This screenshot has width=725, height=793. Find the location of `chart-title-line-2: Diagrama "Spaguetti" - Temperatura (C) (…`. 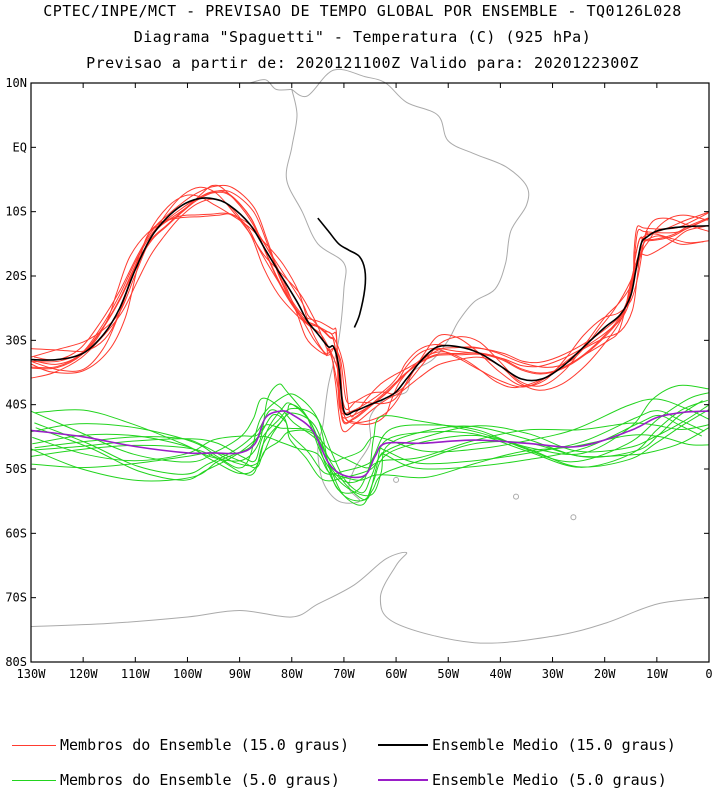

chart-title-line-2: Diagrama "Spaguetti" - Temperatura (C) (… is located at coordinates (362, 37).